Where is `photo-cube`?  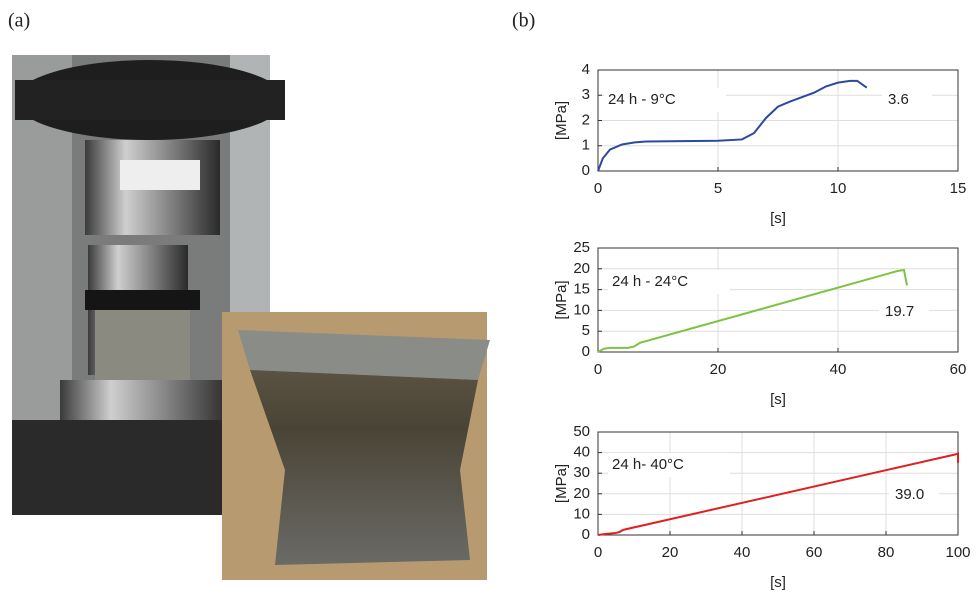
photo-cube is located at coordinates (356, 446).